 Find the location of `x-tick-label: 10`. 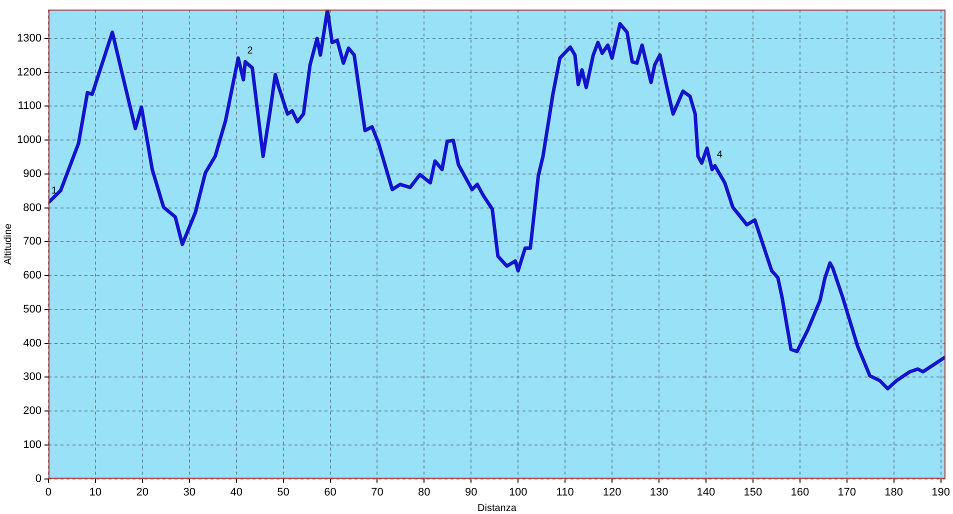

x-tick-label: 10 is located at coordinates (95, 492).